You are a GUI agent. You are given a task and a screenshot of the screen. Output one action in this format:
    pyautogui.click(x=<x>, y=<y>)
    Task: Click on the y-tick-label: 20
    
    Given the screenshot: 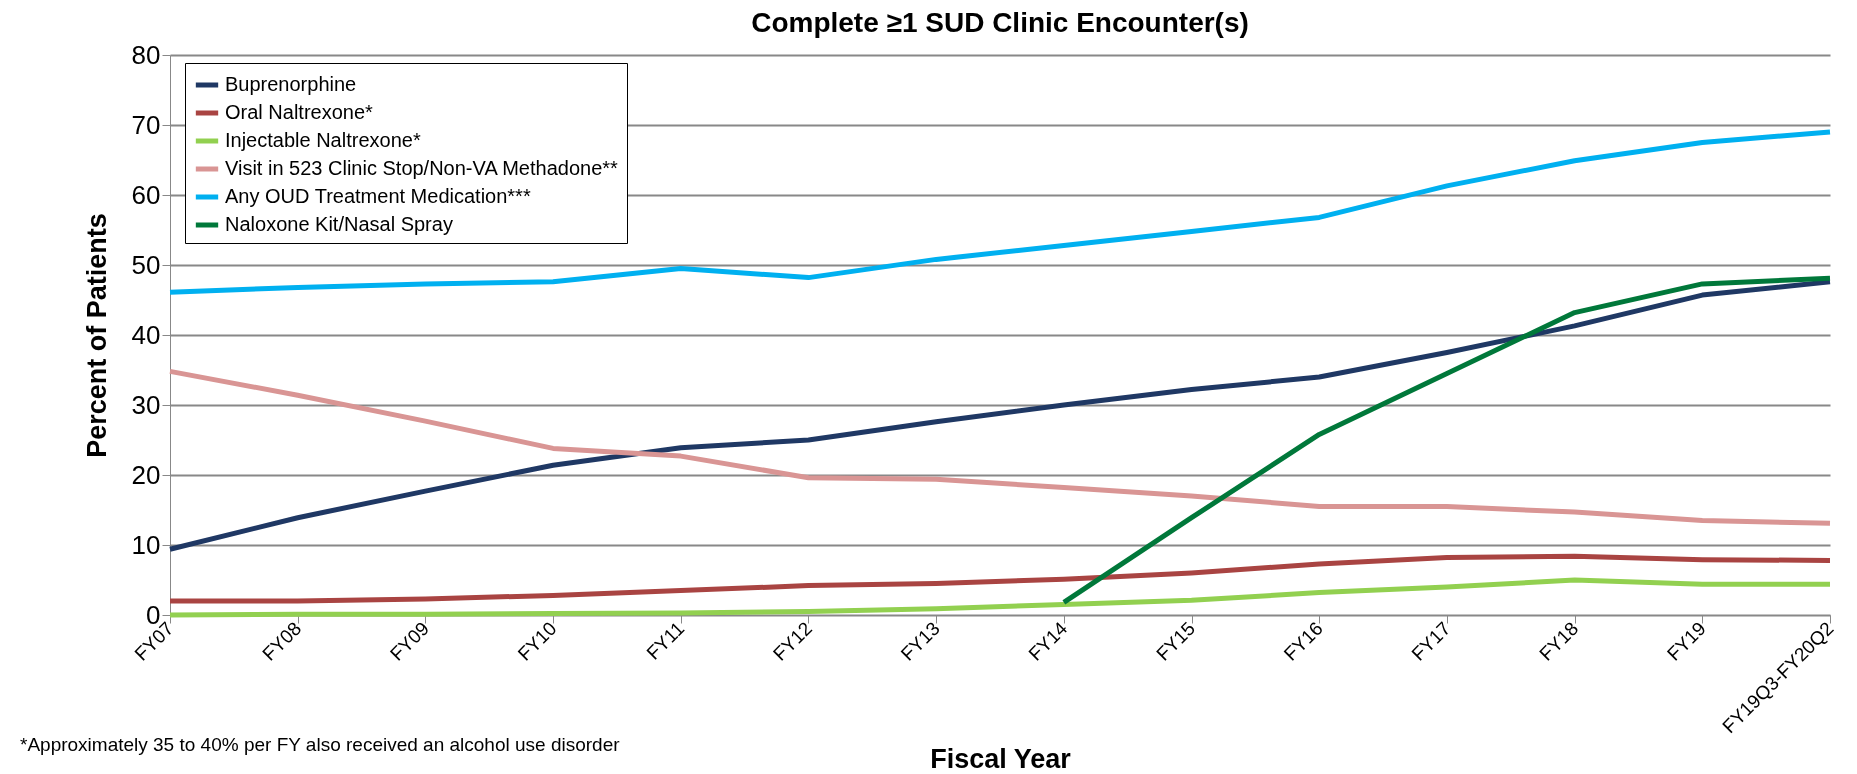 What is the action you would take?
    pyautogui.click(x=146, y=474)
    